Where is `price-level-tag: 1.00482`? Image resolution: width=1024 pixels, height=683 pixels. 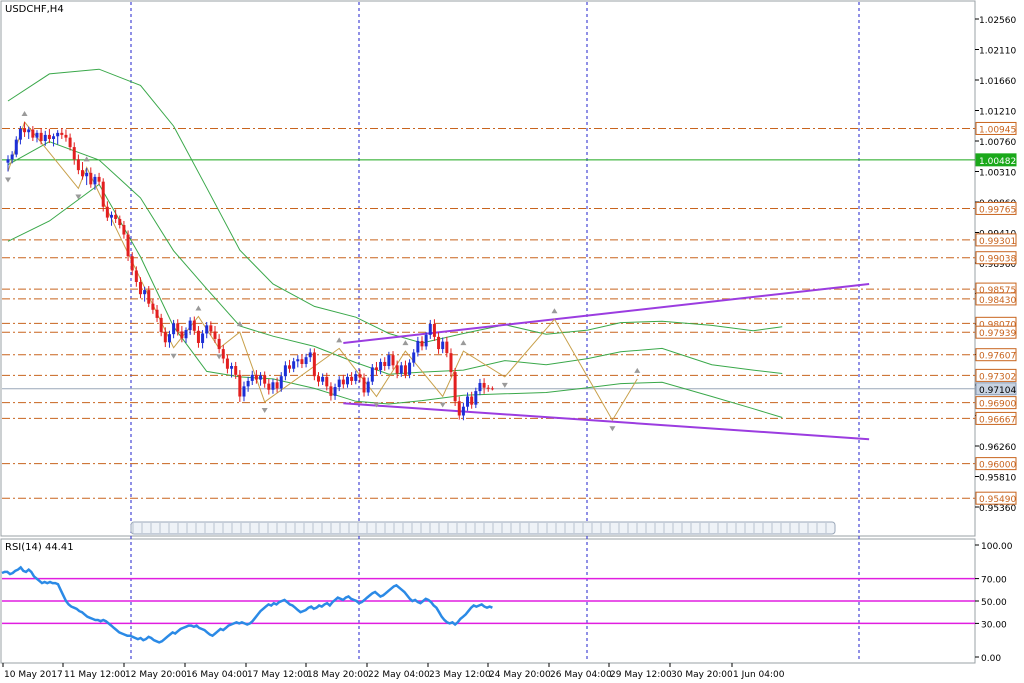
price-level-tag: 1.00482 is located at coordinates (997, 162).